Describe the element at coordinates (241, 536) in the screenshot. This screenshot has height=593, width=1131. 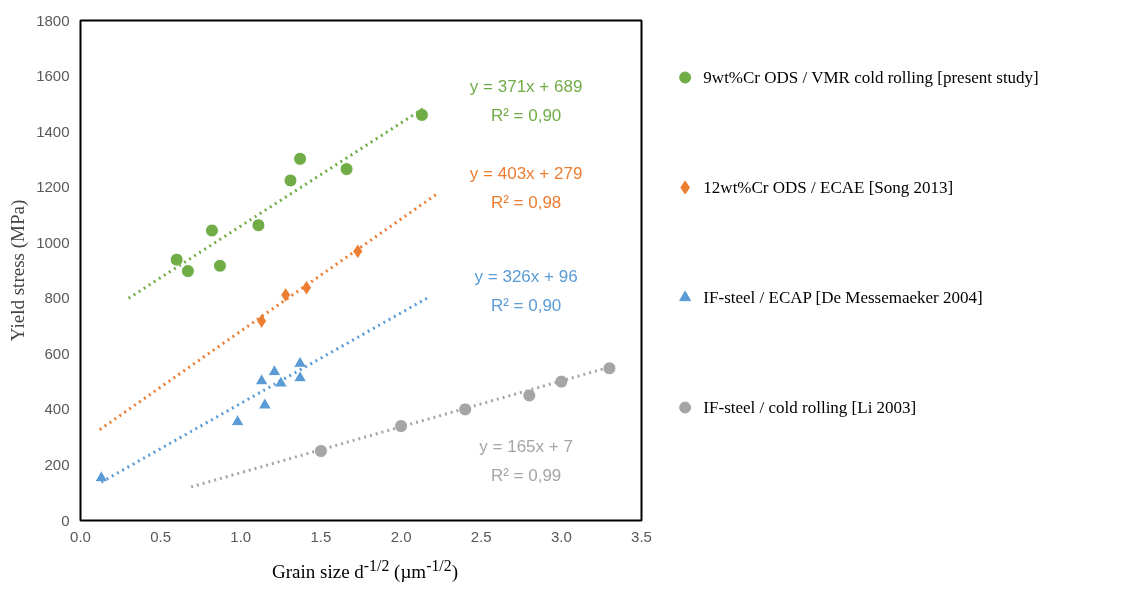
I see `x-tick-label: 1.0` at that location.